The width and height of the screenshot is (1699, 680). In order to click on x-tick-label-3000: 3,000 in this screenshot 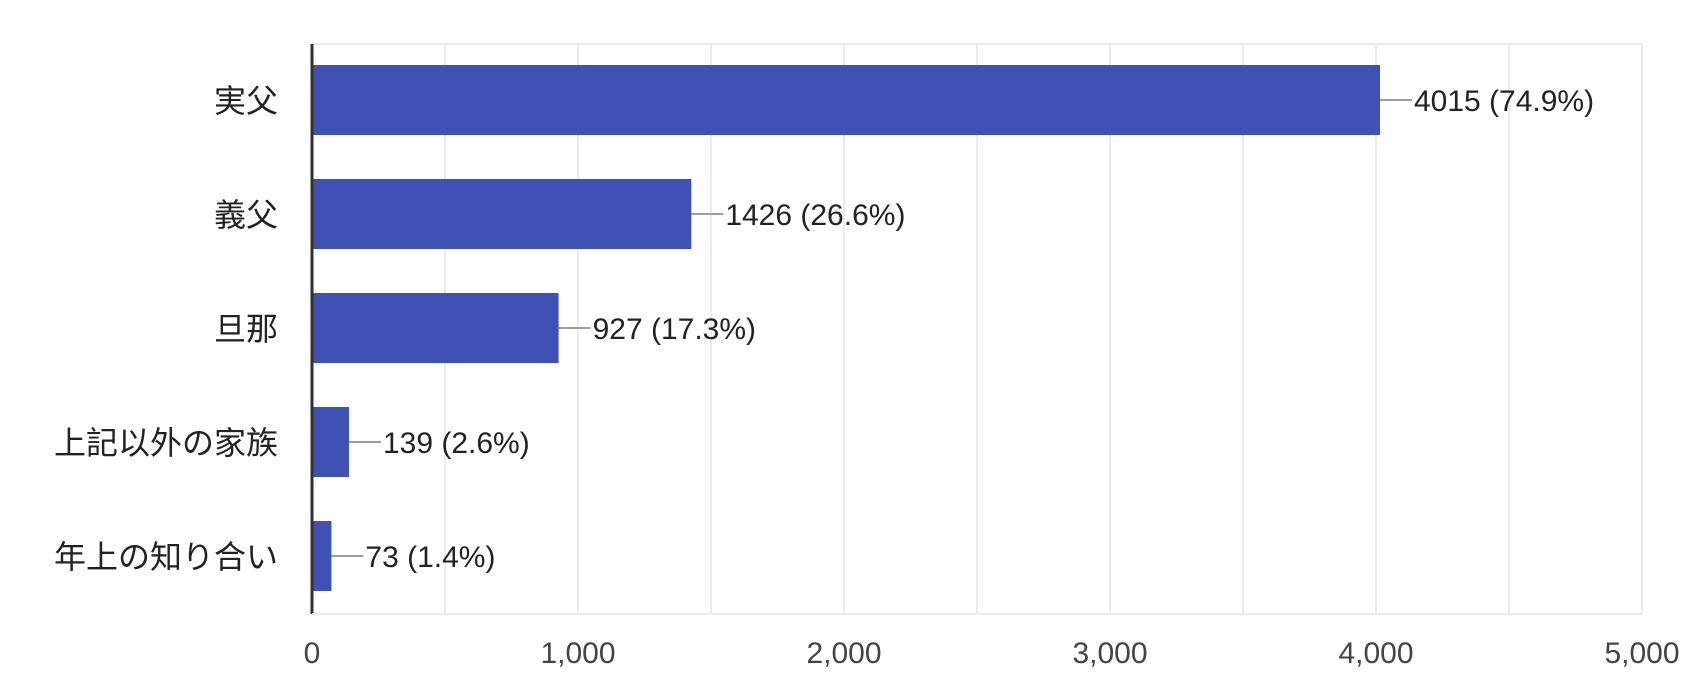, I will do `click(1109, 653)`.